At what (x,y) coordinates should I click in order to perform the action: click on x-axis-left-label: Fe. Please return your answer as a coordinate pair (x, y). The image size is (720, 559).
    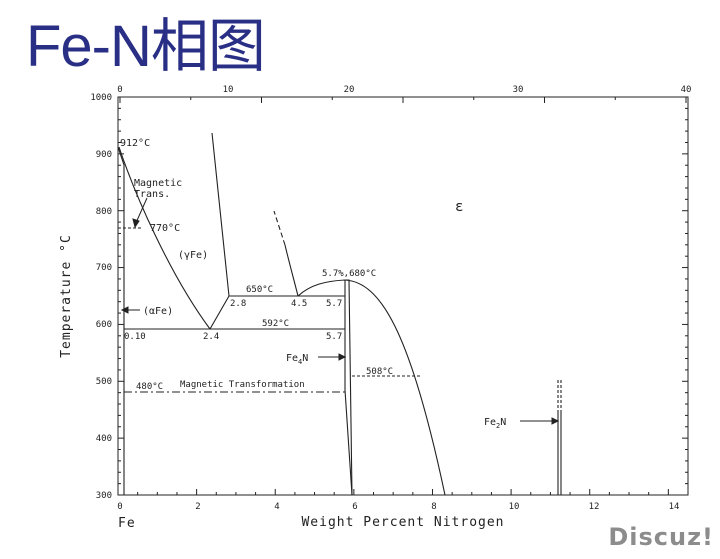
    Looking at the image, I should click on (127, 523).